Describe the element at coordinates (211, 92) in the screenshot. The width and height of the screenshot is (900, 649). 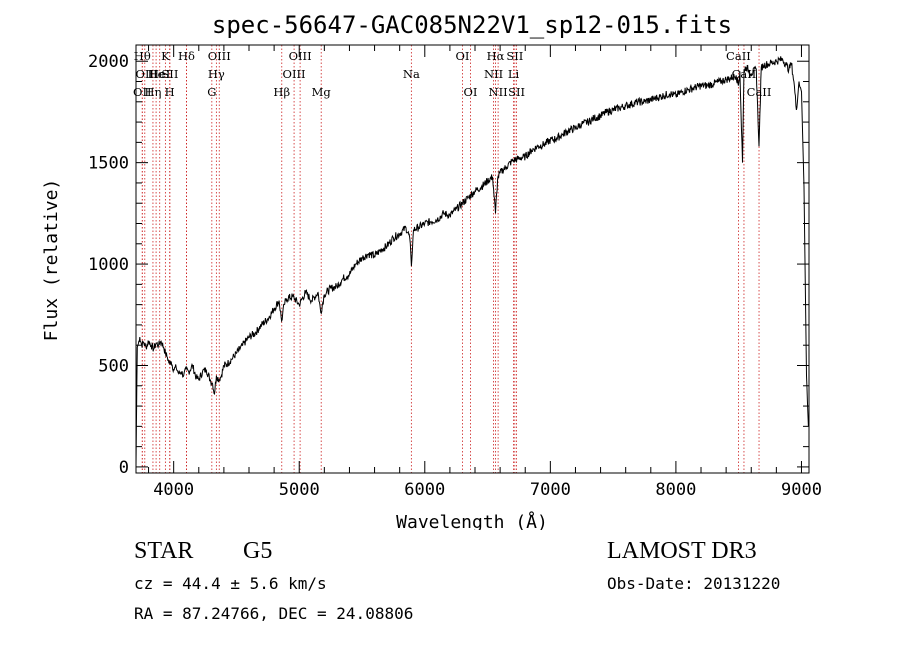
I see `line-label: G` at that location.